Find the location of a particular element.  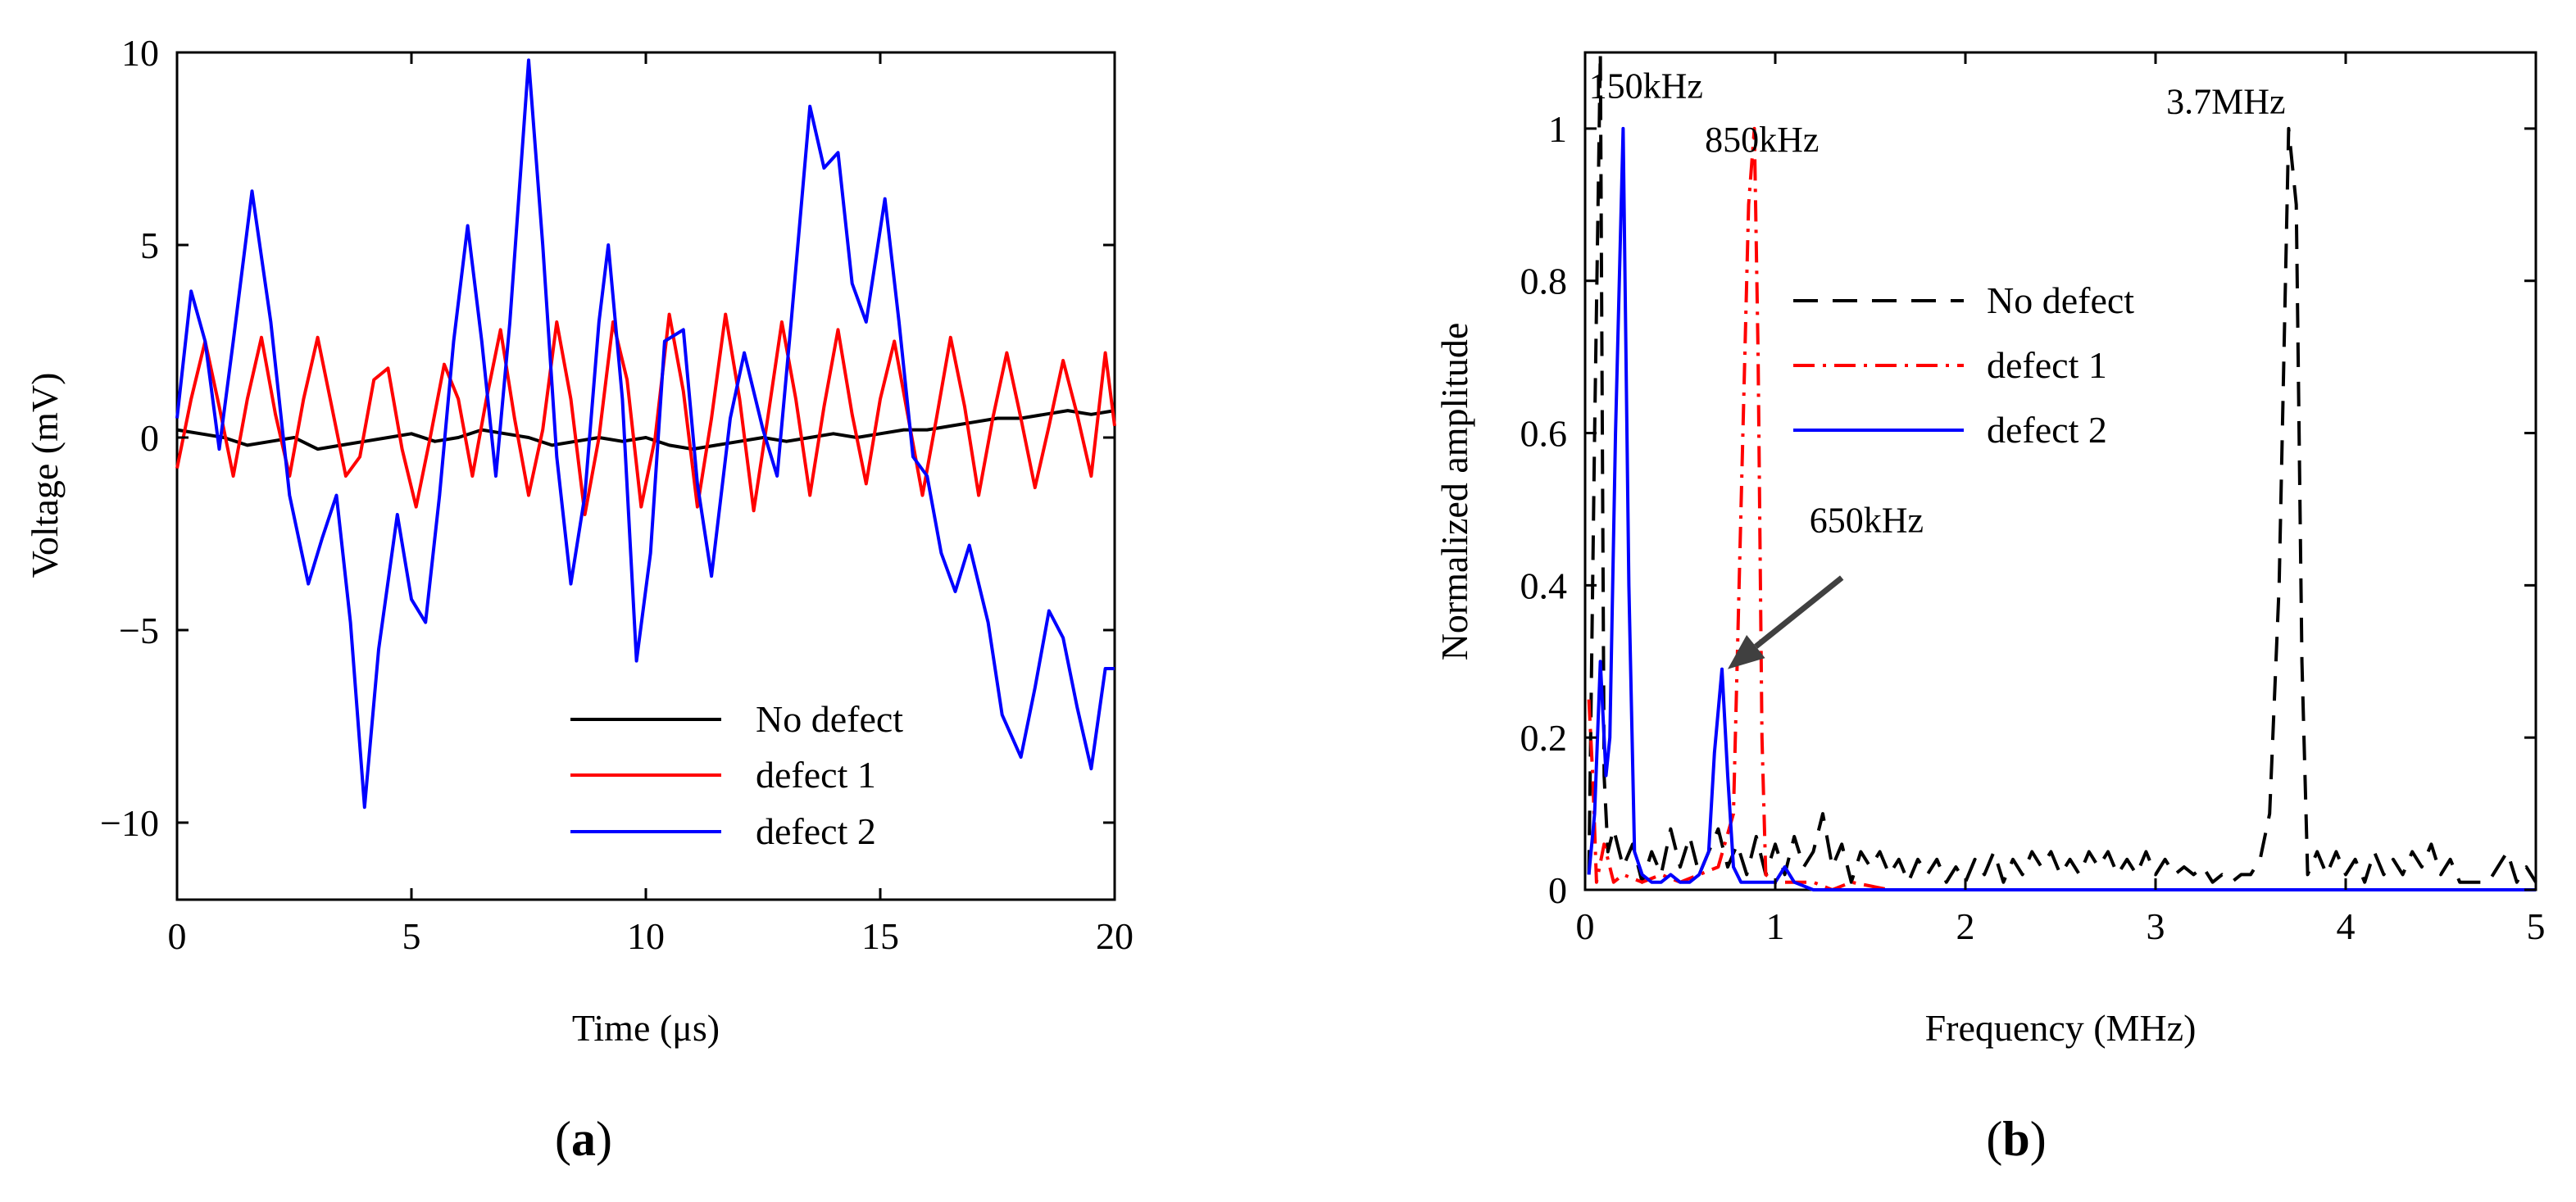

x-tick-label: 20 is located at coordinates (1115, 936).